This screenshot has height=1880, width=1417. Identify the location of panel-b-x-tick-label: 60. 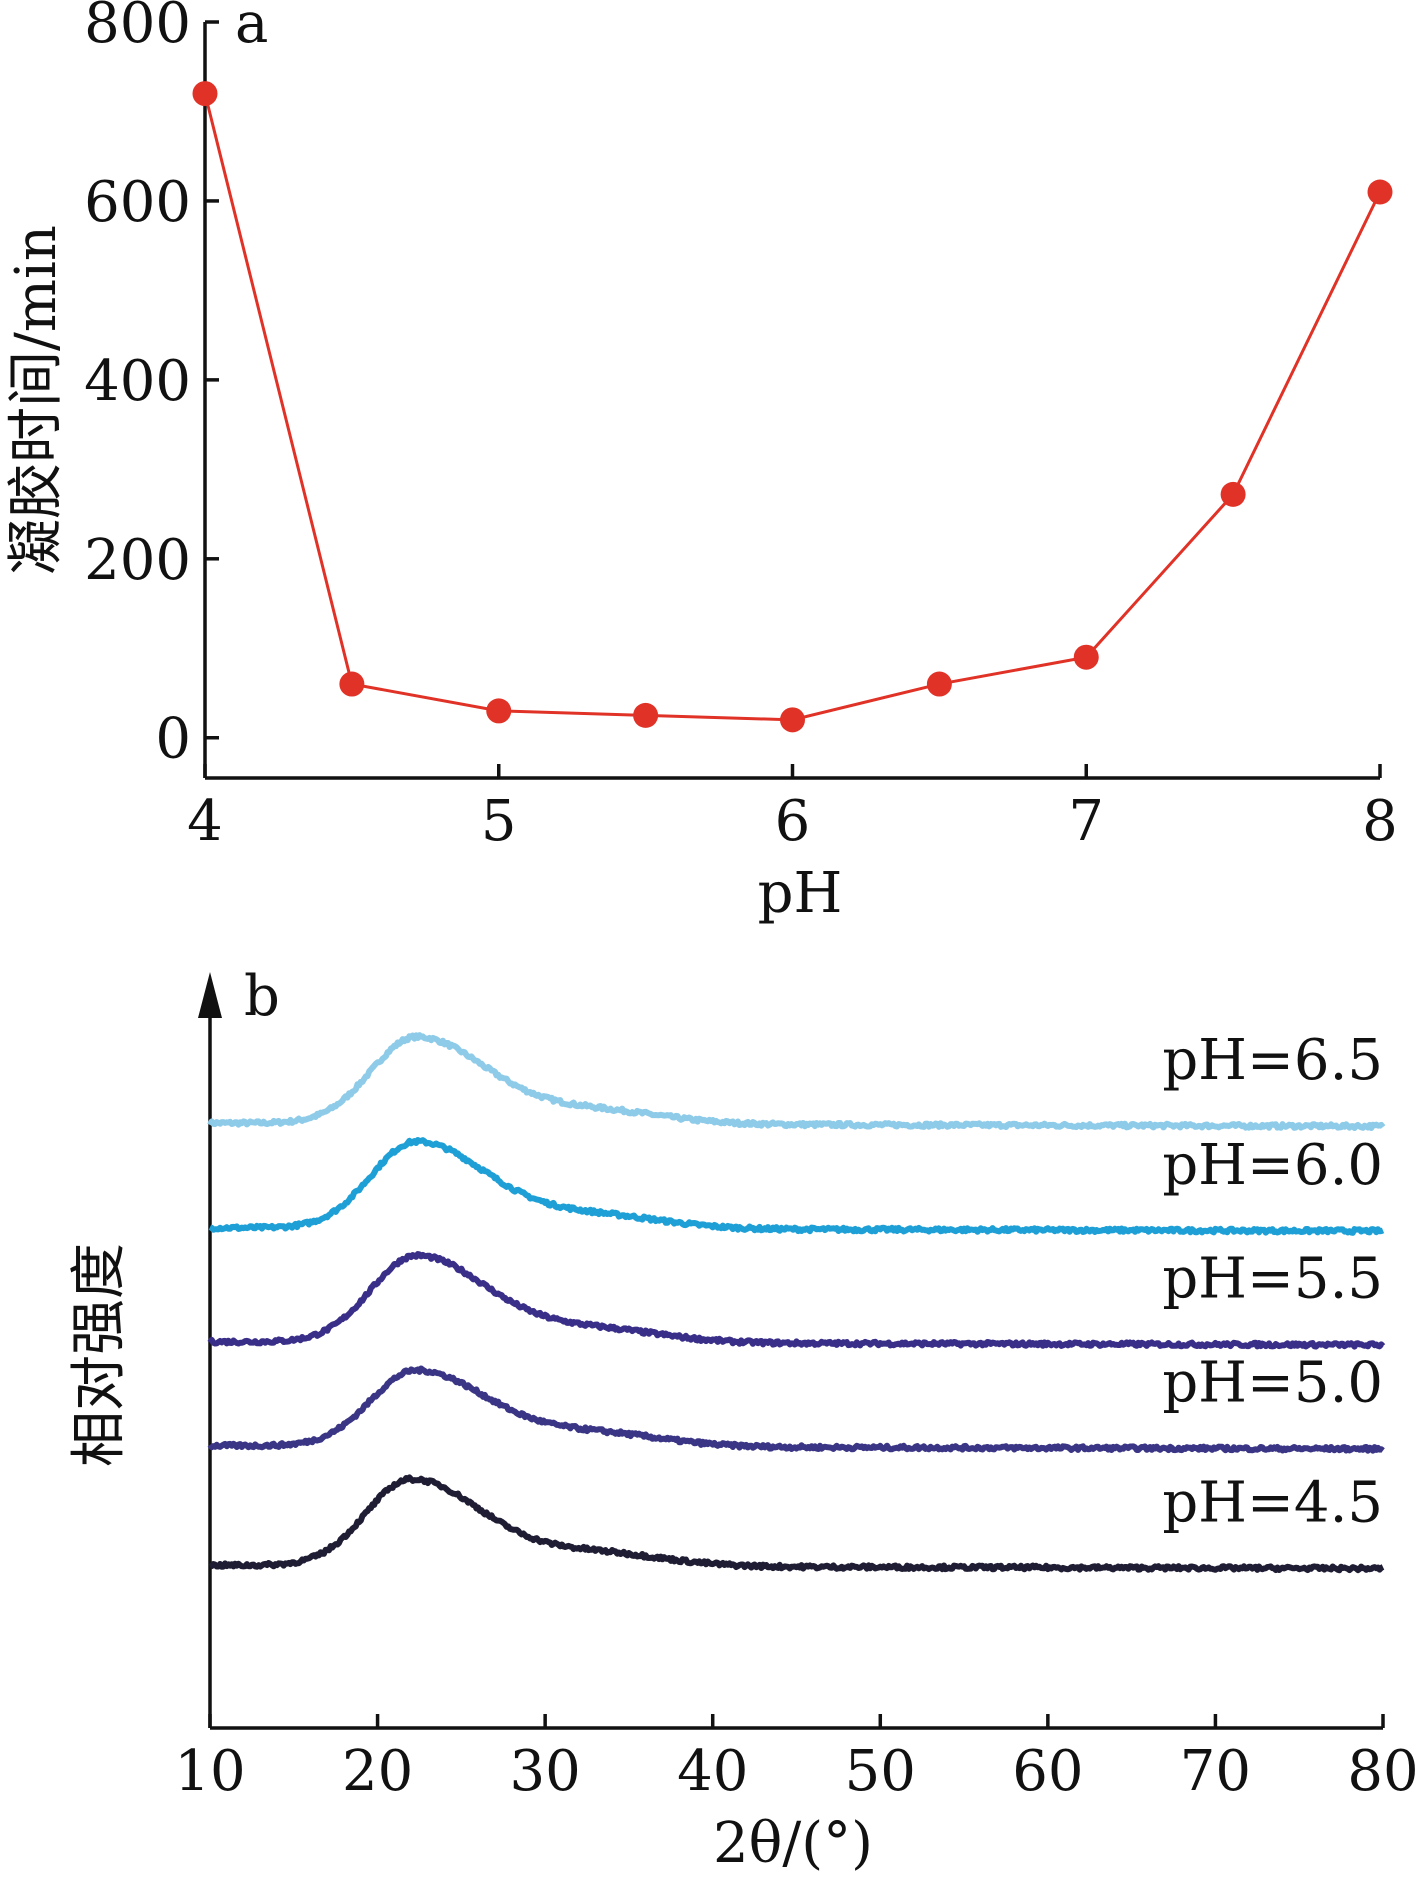
(1047, 1771).